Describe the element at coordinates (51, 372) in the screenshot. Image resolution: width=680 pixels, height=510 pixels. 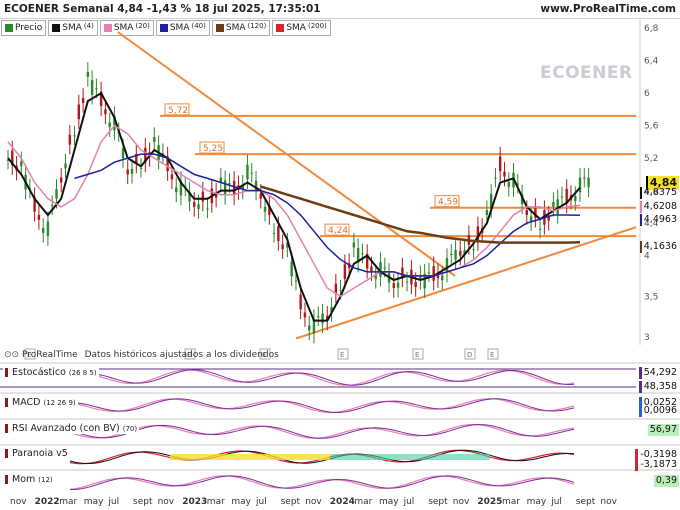
I see `stoch-label: Estocástico (26 8 5)` at that location.